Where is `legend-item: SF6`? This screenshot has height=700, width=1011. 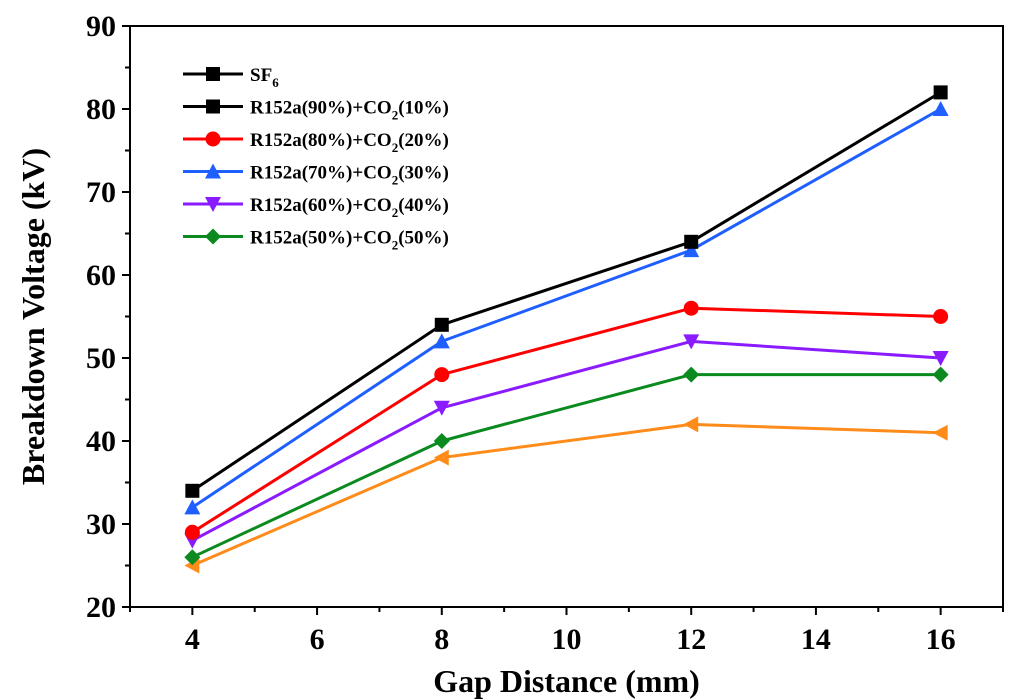
legend-item: SF6 is located at coordinates (231, 77).